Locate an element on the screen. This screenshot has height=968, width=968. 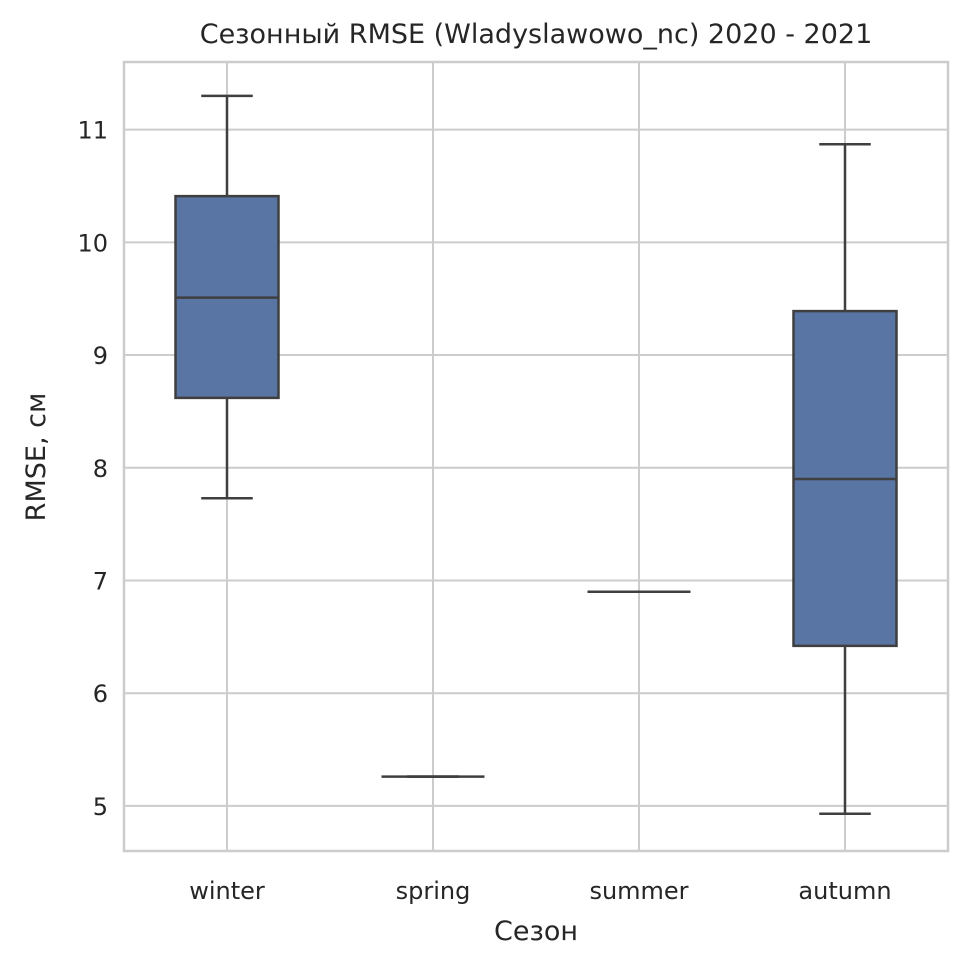
x-tick-label: summer is located at coordinates (638, 891).